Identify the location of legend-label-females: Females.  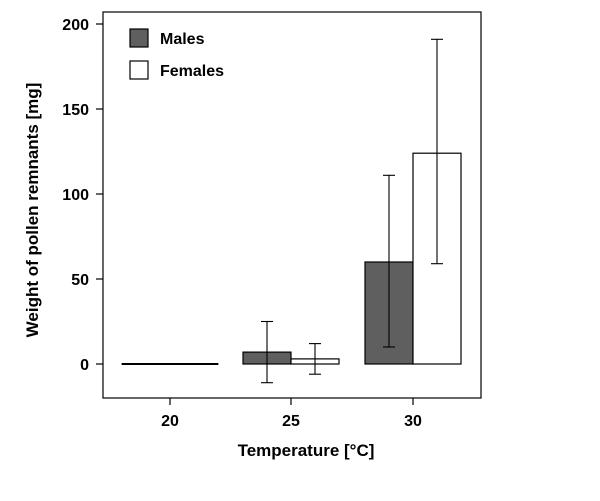
(192, 71).